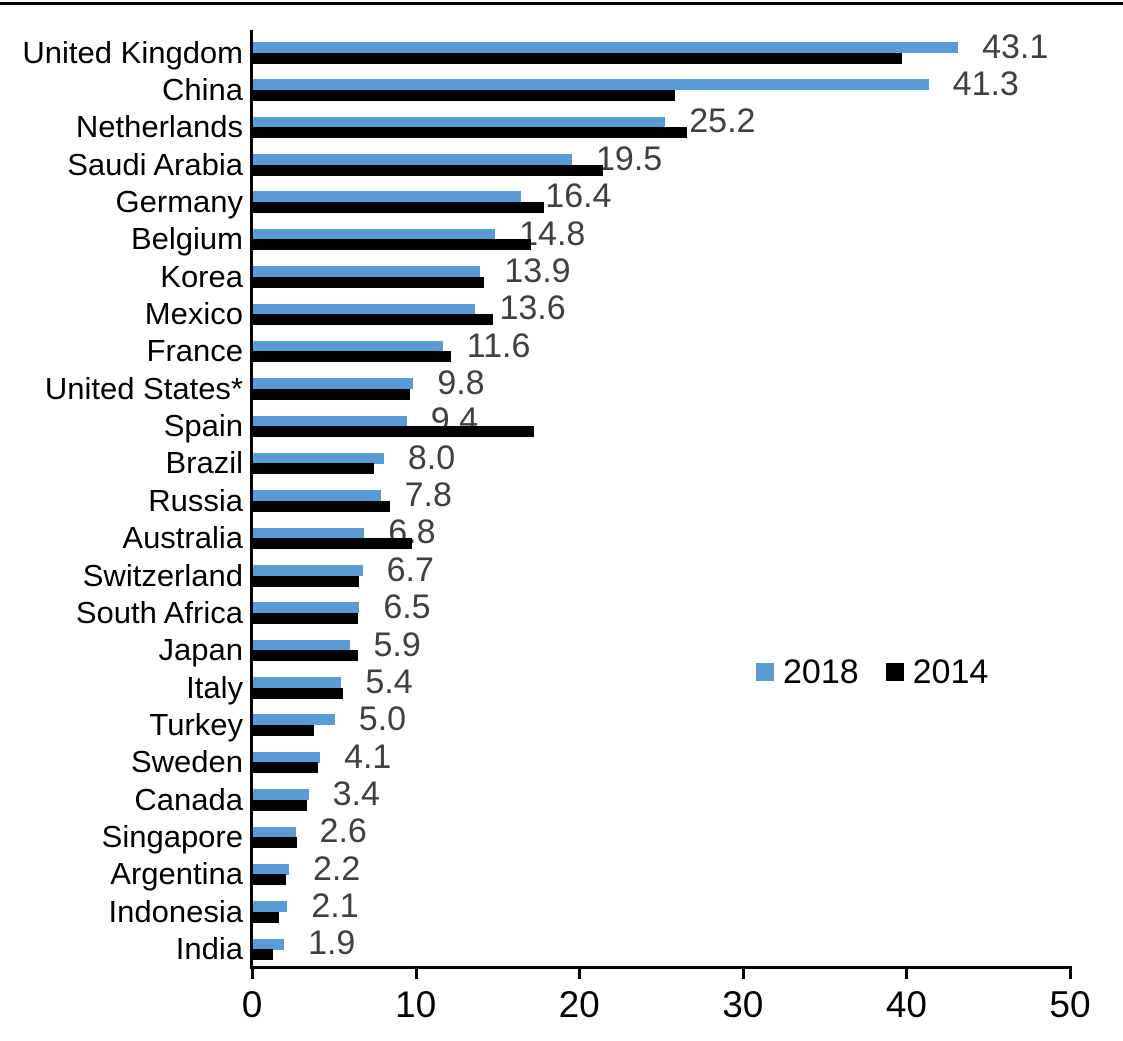 This screenshot has width=1123, height=1041. Describe the element at coordinates (305, 618) in the screenshot. I see `bar-2014-south-africa` at that location.